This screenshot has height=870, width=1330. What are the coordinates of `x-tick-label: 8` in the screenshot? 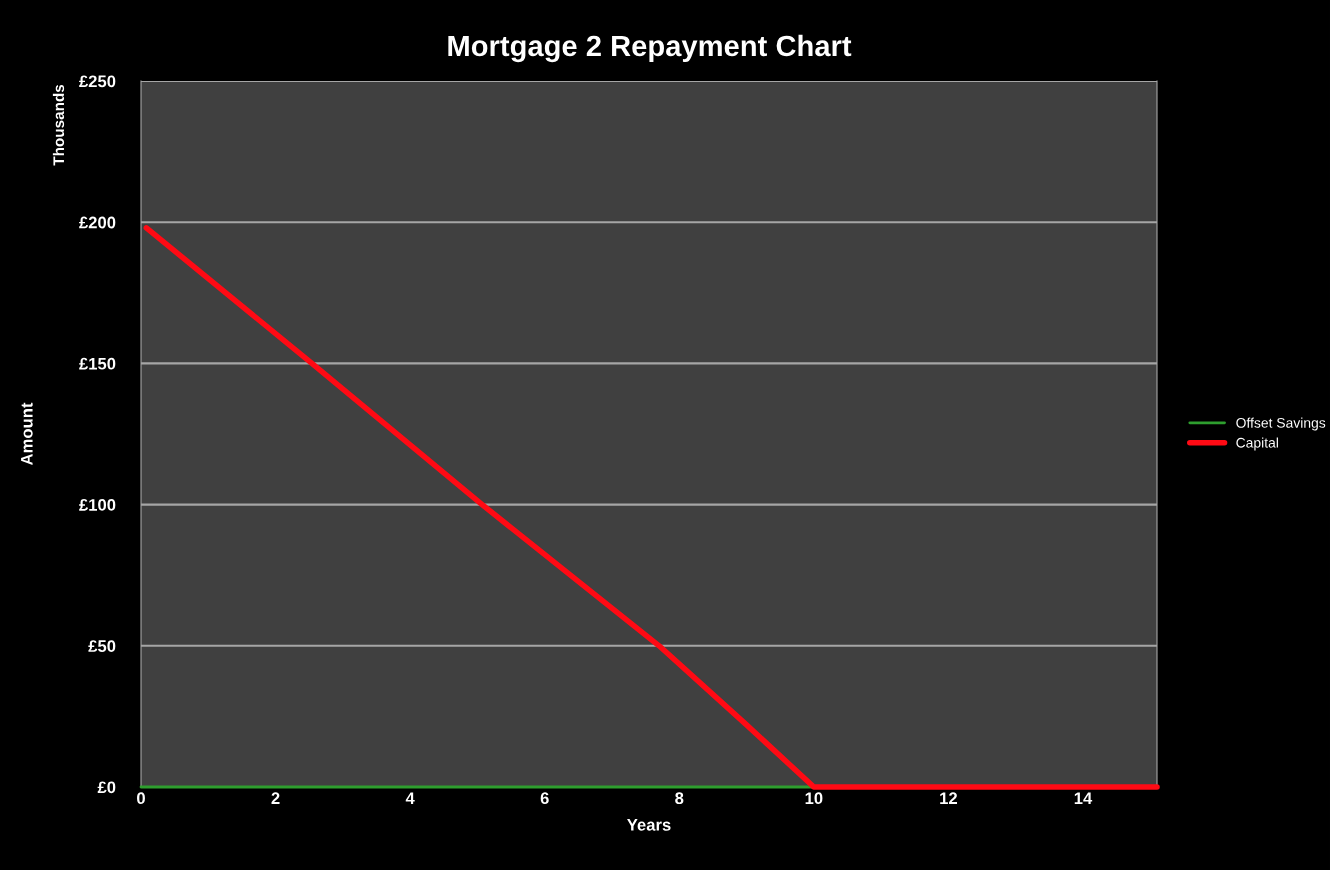 It's located at (679, 798).